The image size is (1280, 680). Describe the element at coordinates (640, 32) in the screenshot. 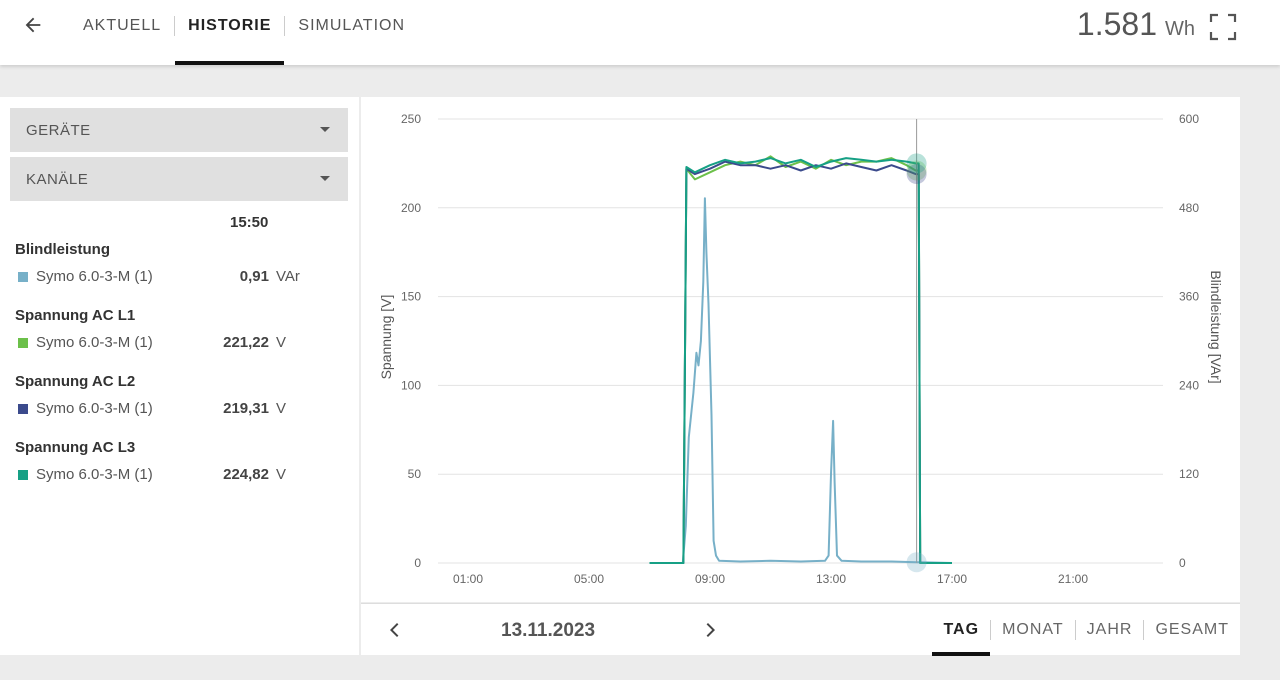

I see `top-bar: AKTUELL HISTORIE SIMULATION 1.581 Wh` at that location.